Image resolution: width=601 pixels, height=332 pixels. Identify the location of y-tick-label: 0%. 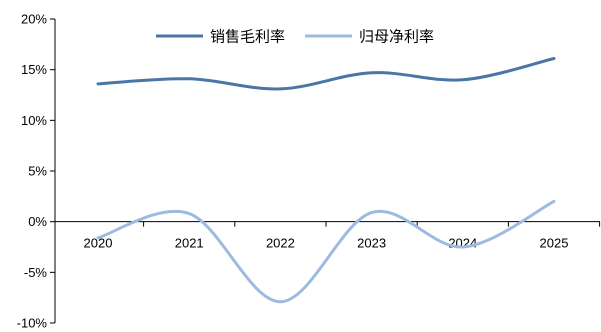
(37, 221).